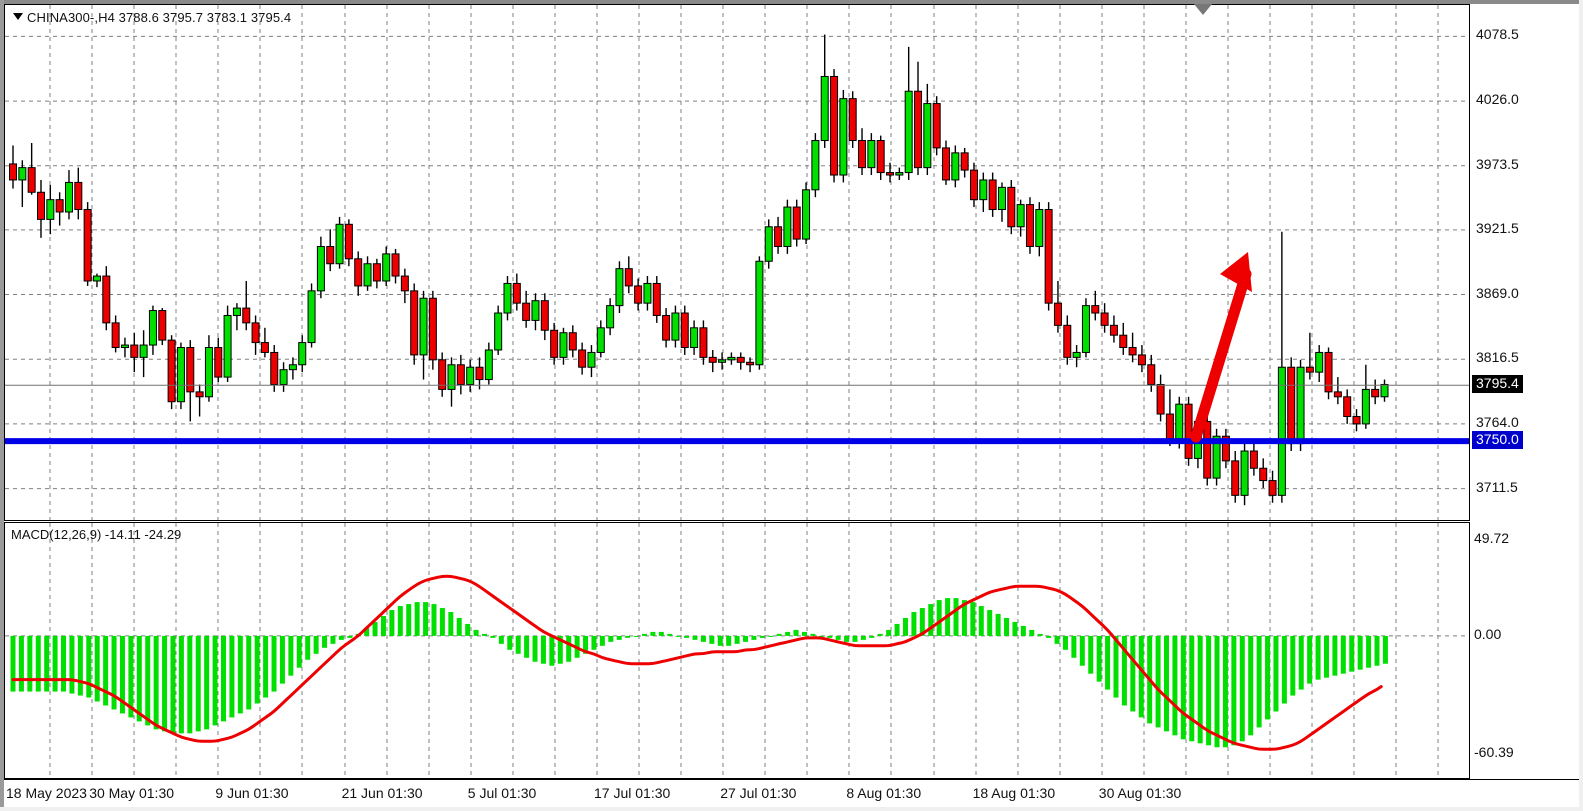  I want to click on time-axis-label: 17 Jul 01:30, so click(632, 793).